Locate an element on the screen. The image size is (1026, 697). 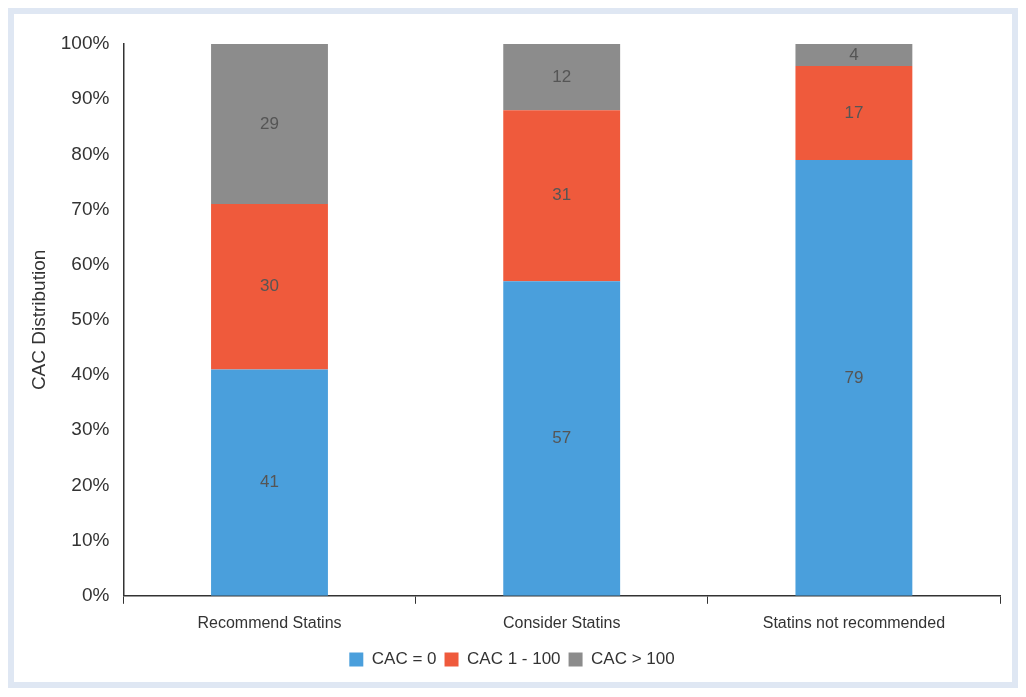
y-axis-title: CAC Distribution is located at coordinates (38, 320).